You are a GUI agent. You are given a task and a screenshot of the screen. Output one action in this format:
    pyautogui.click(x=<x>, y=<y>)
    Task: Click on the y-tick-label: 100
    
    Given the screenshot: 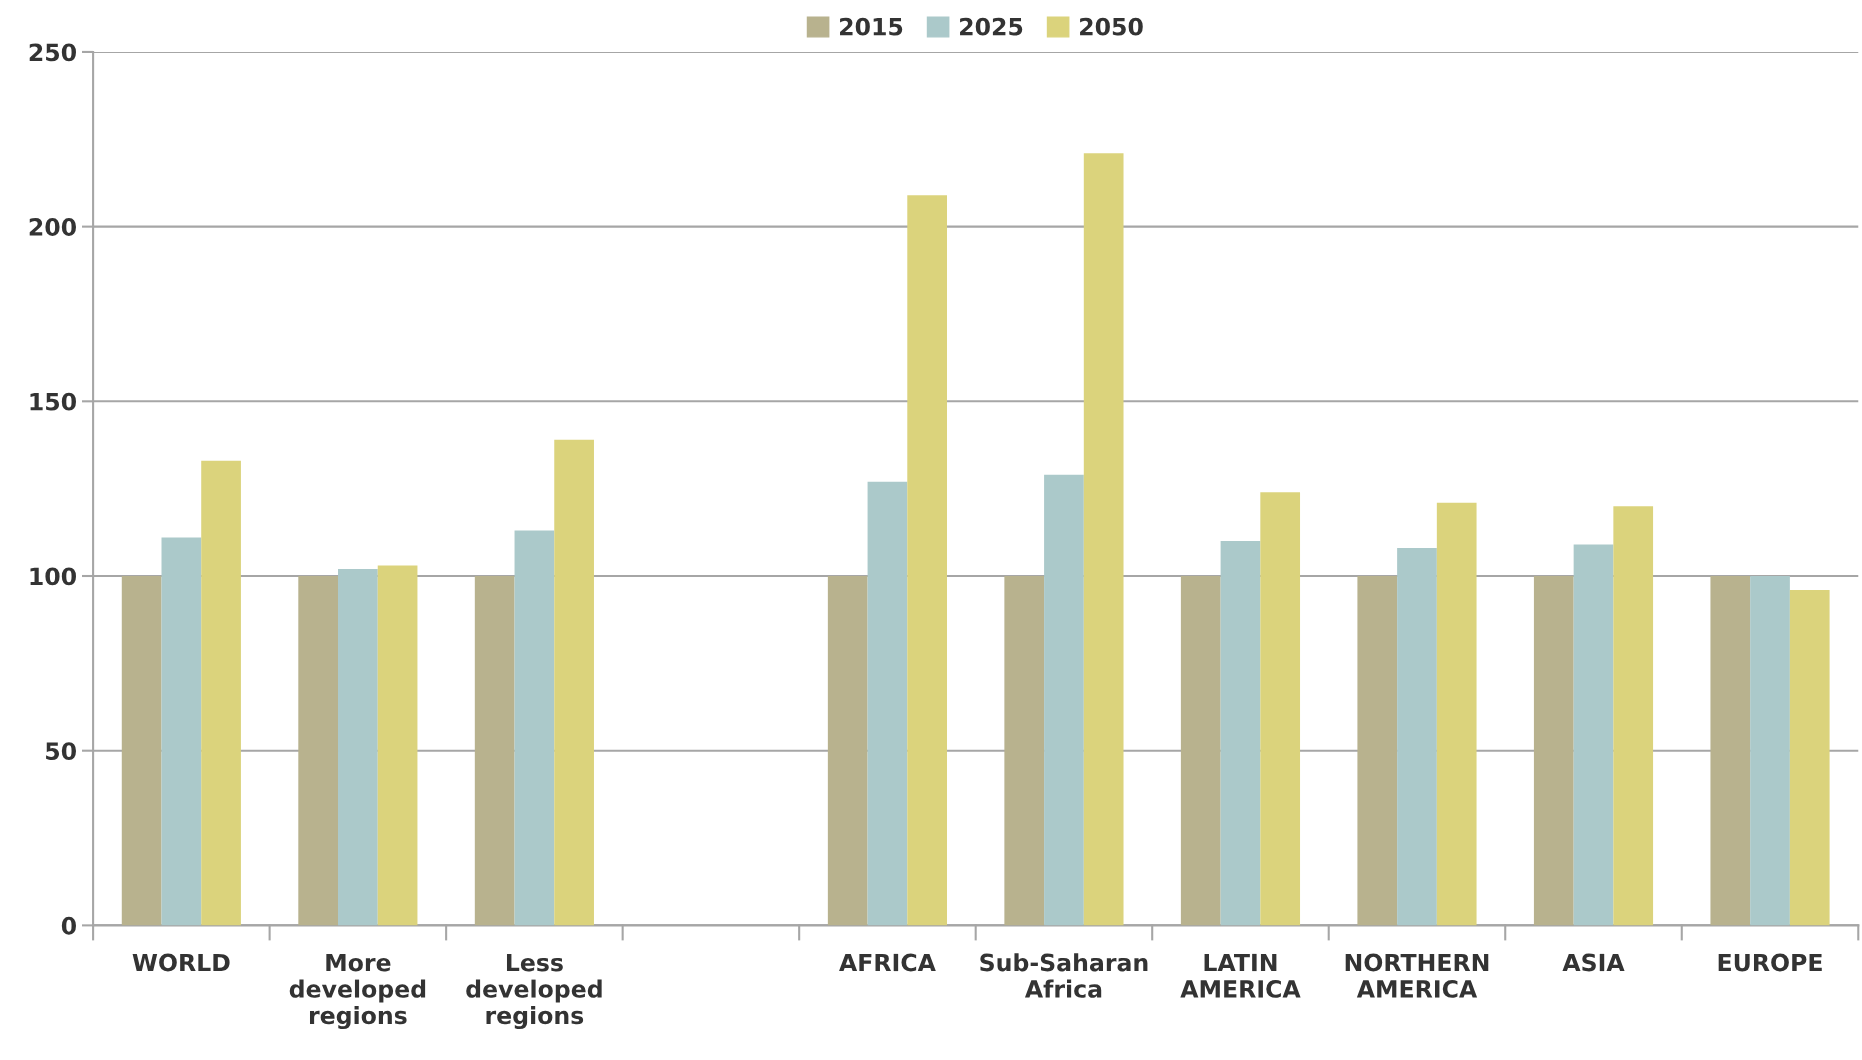 What is the action you would take?
    pyautogui.click(x=53, y=576)
    